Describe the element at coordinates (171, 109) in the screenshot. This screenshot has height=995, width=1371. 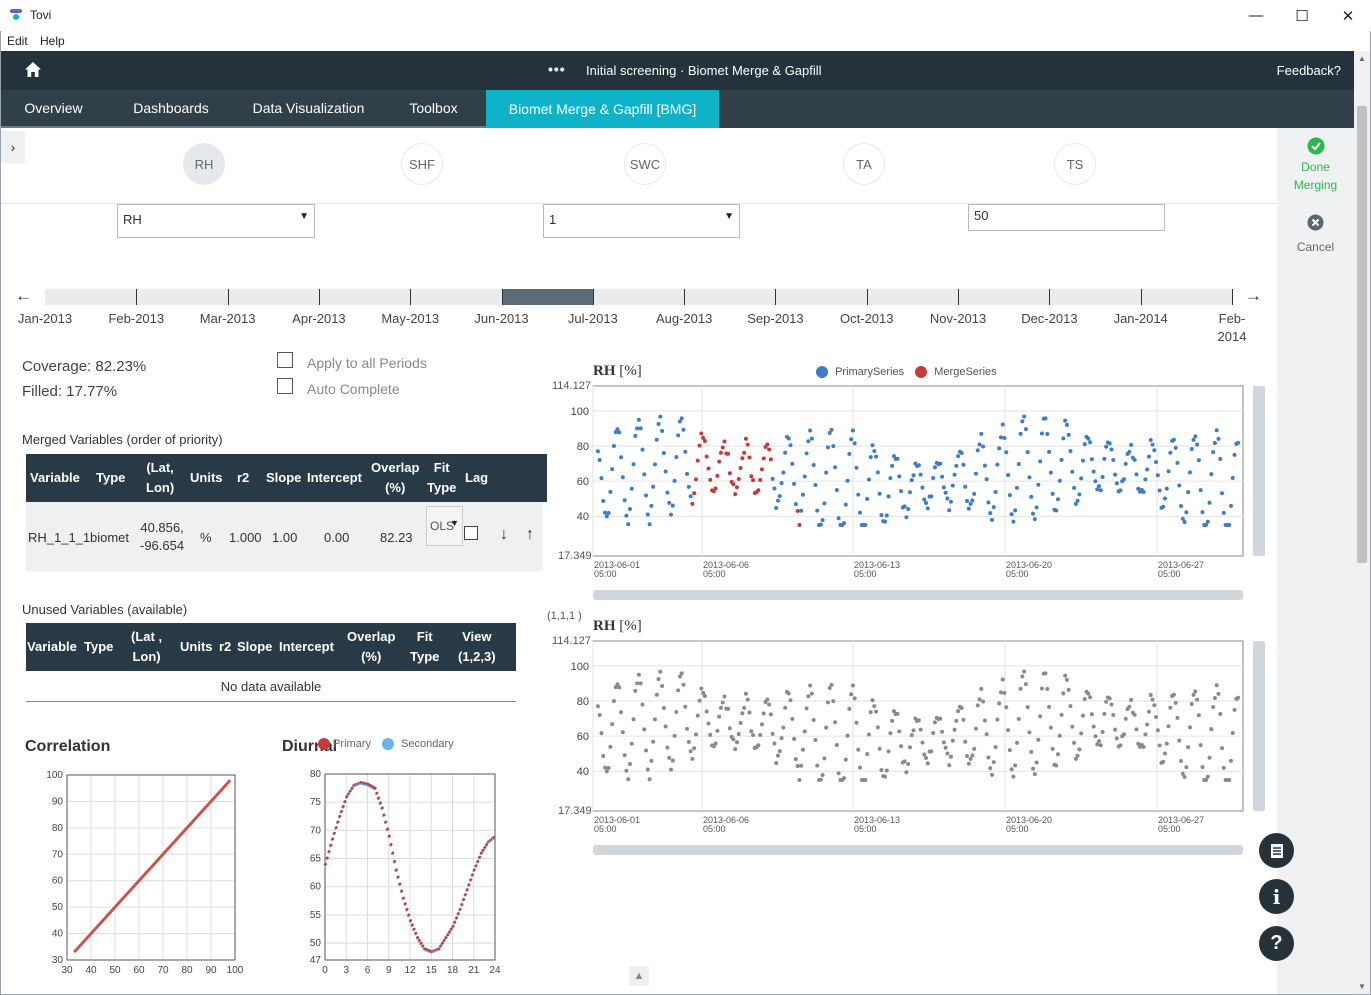
I see `tab-dashboards: Dashboards` at that location.